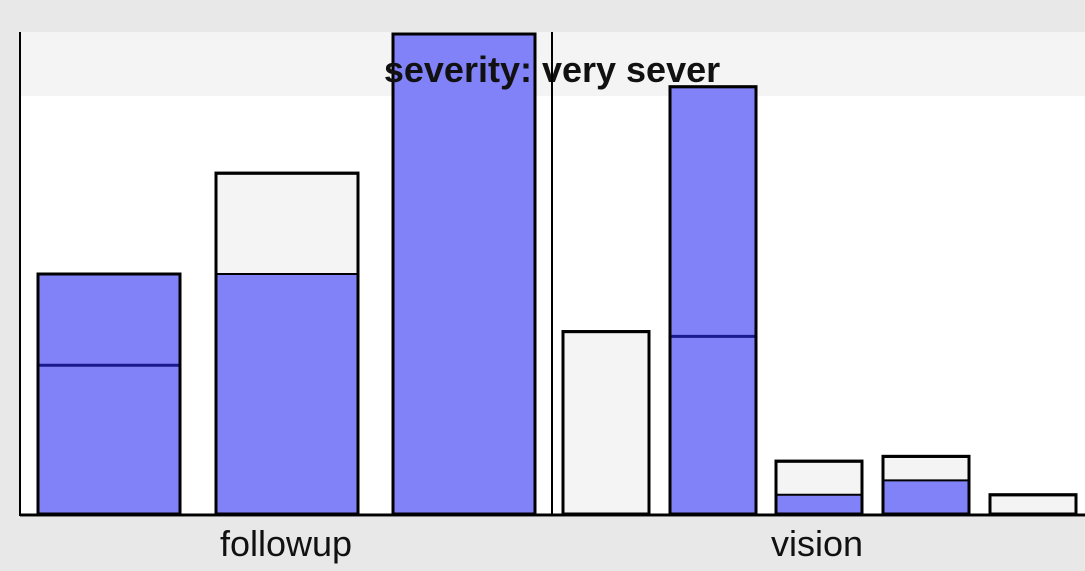  What do you see at coordinates (286, 543) in the screenshot?
I see `category-label-followup: followup` at bounding box center [286, 543].